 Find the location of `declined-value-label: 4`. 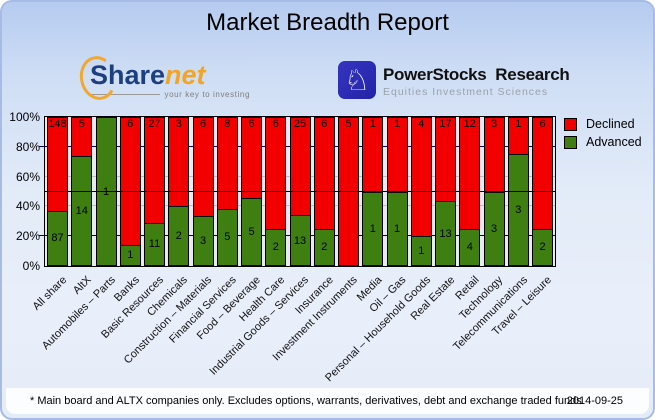

declined-value-label: 4 is located at coordinates (421, 124).